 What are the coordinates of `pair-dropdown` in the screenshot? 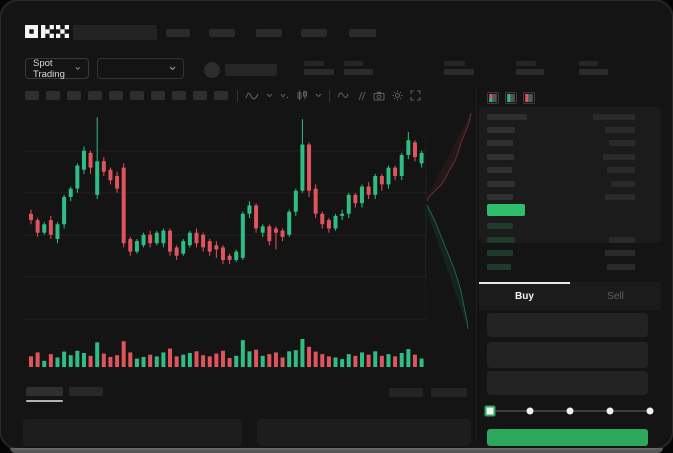 It's located at (140, 68).